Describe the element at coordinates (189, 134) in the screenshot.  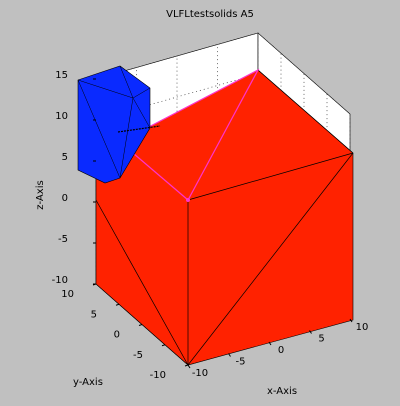
I see `highlight-edge` at that location.